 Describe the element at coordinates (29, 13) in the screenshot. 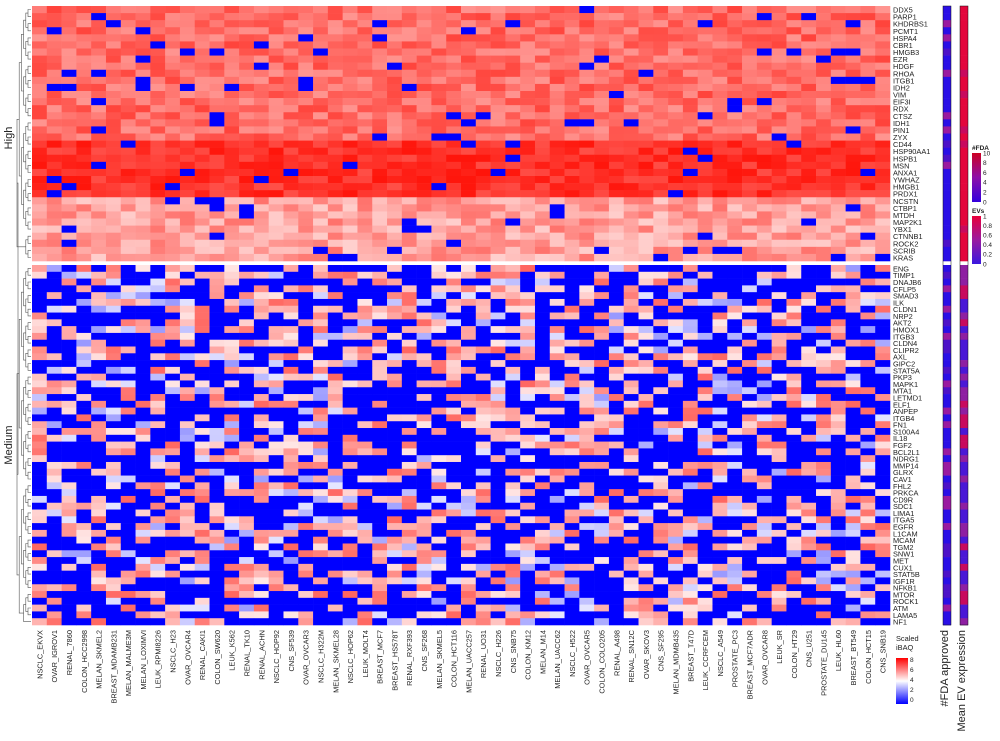

I see `dendrogram-branch` at that location.